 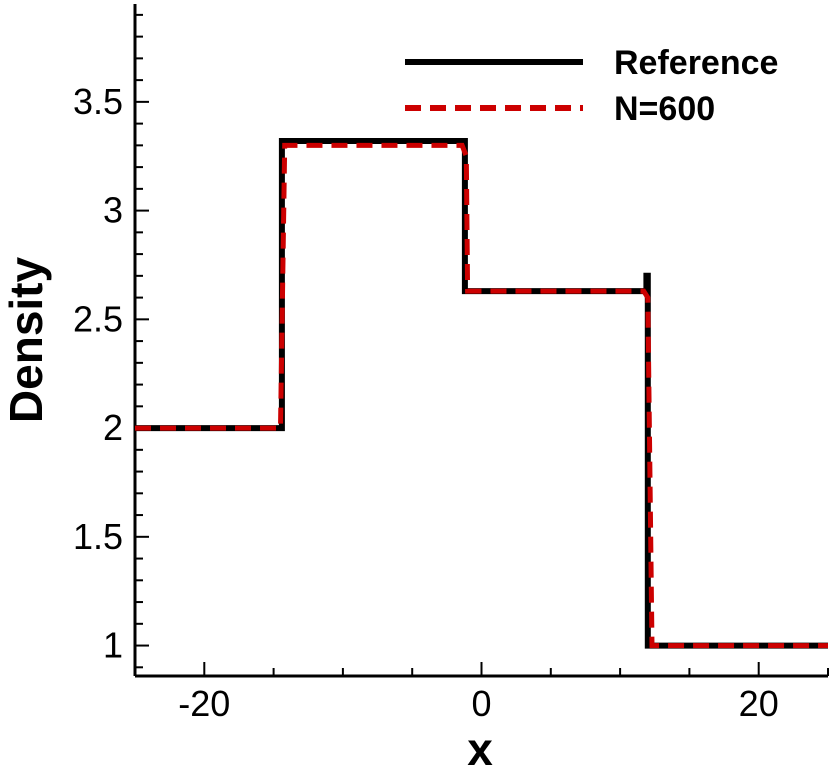 What do you see at coordinates (113, 427) in the screenshot?
I see `y-tick-label: 2` at bounding box center [113, 427].